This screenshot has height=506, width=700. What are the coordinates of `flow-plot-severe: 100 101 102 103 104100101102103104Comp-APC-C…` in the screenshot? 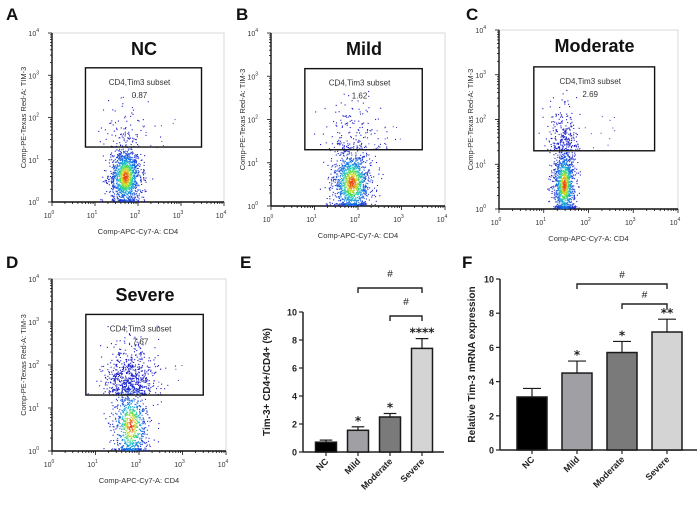 It's located at (124, 379).